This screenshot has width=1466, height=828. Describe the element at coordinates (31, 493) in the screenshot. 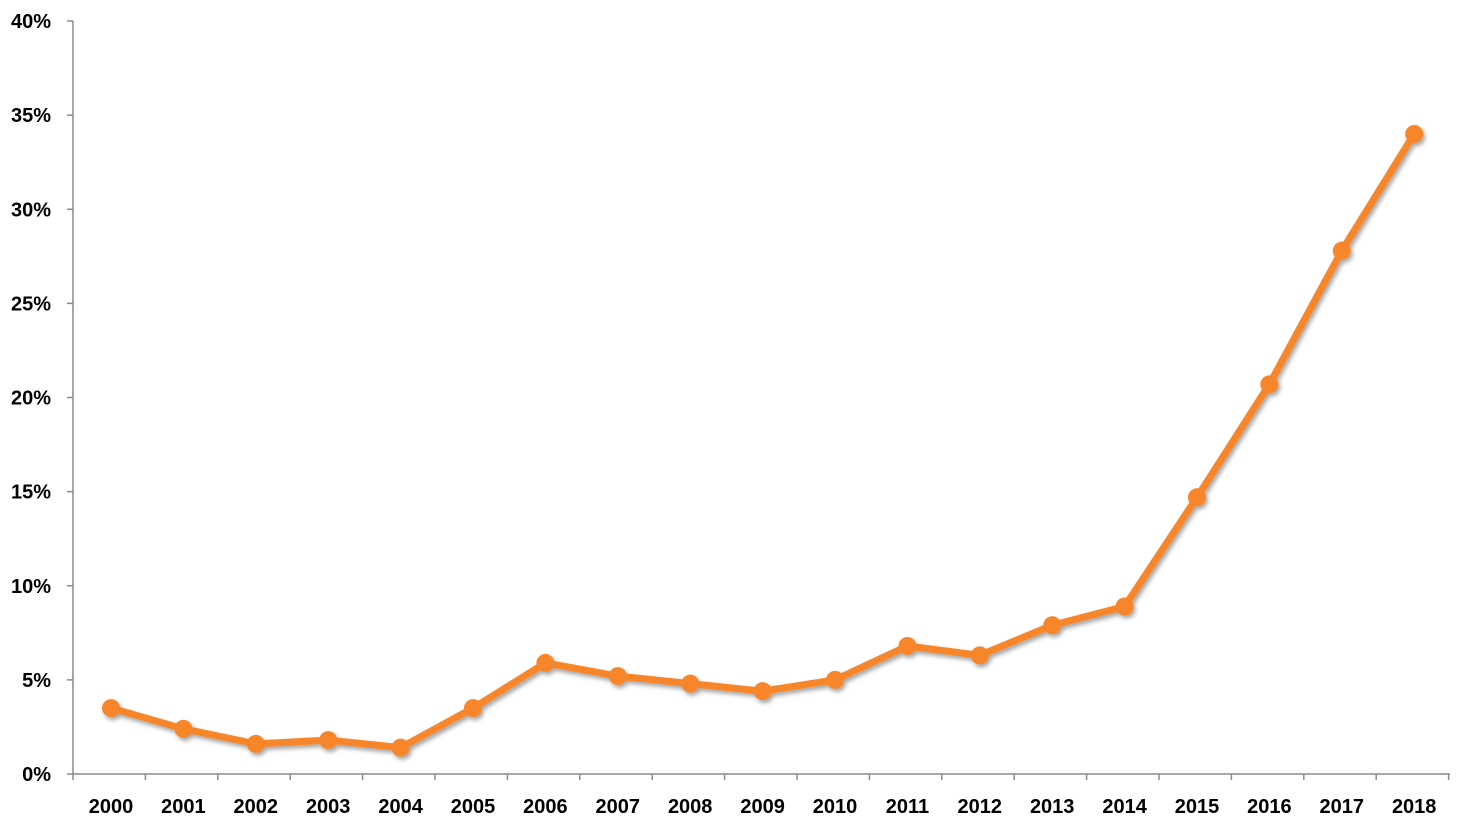

I see `y-tick-label: 15%` at that location.